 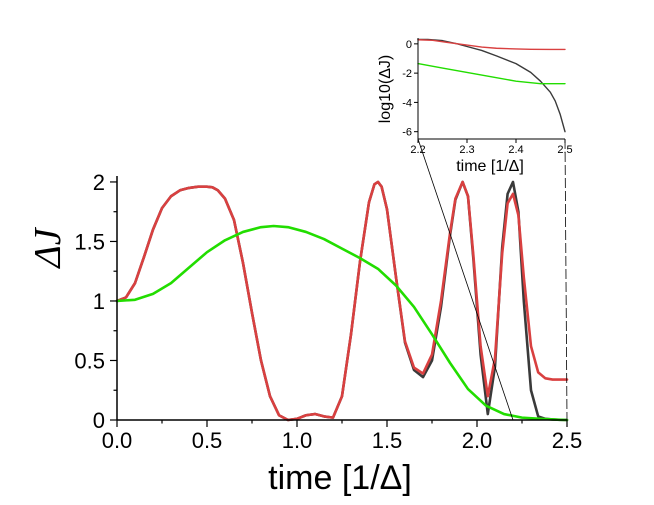 I want to click on inset-x-tick-label: 2.4, so click(x=515, y=150).